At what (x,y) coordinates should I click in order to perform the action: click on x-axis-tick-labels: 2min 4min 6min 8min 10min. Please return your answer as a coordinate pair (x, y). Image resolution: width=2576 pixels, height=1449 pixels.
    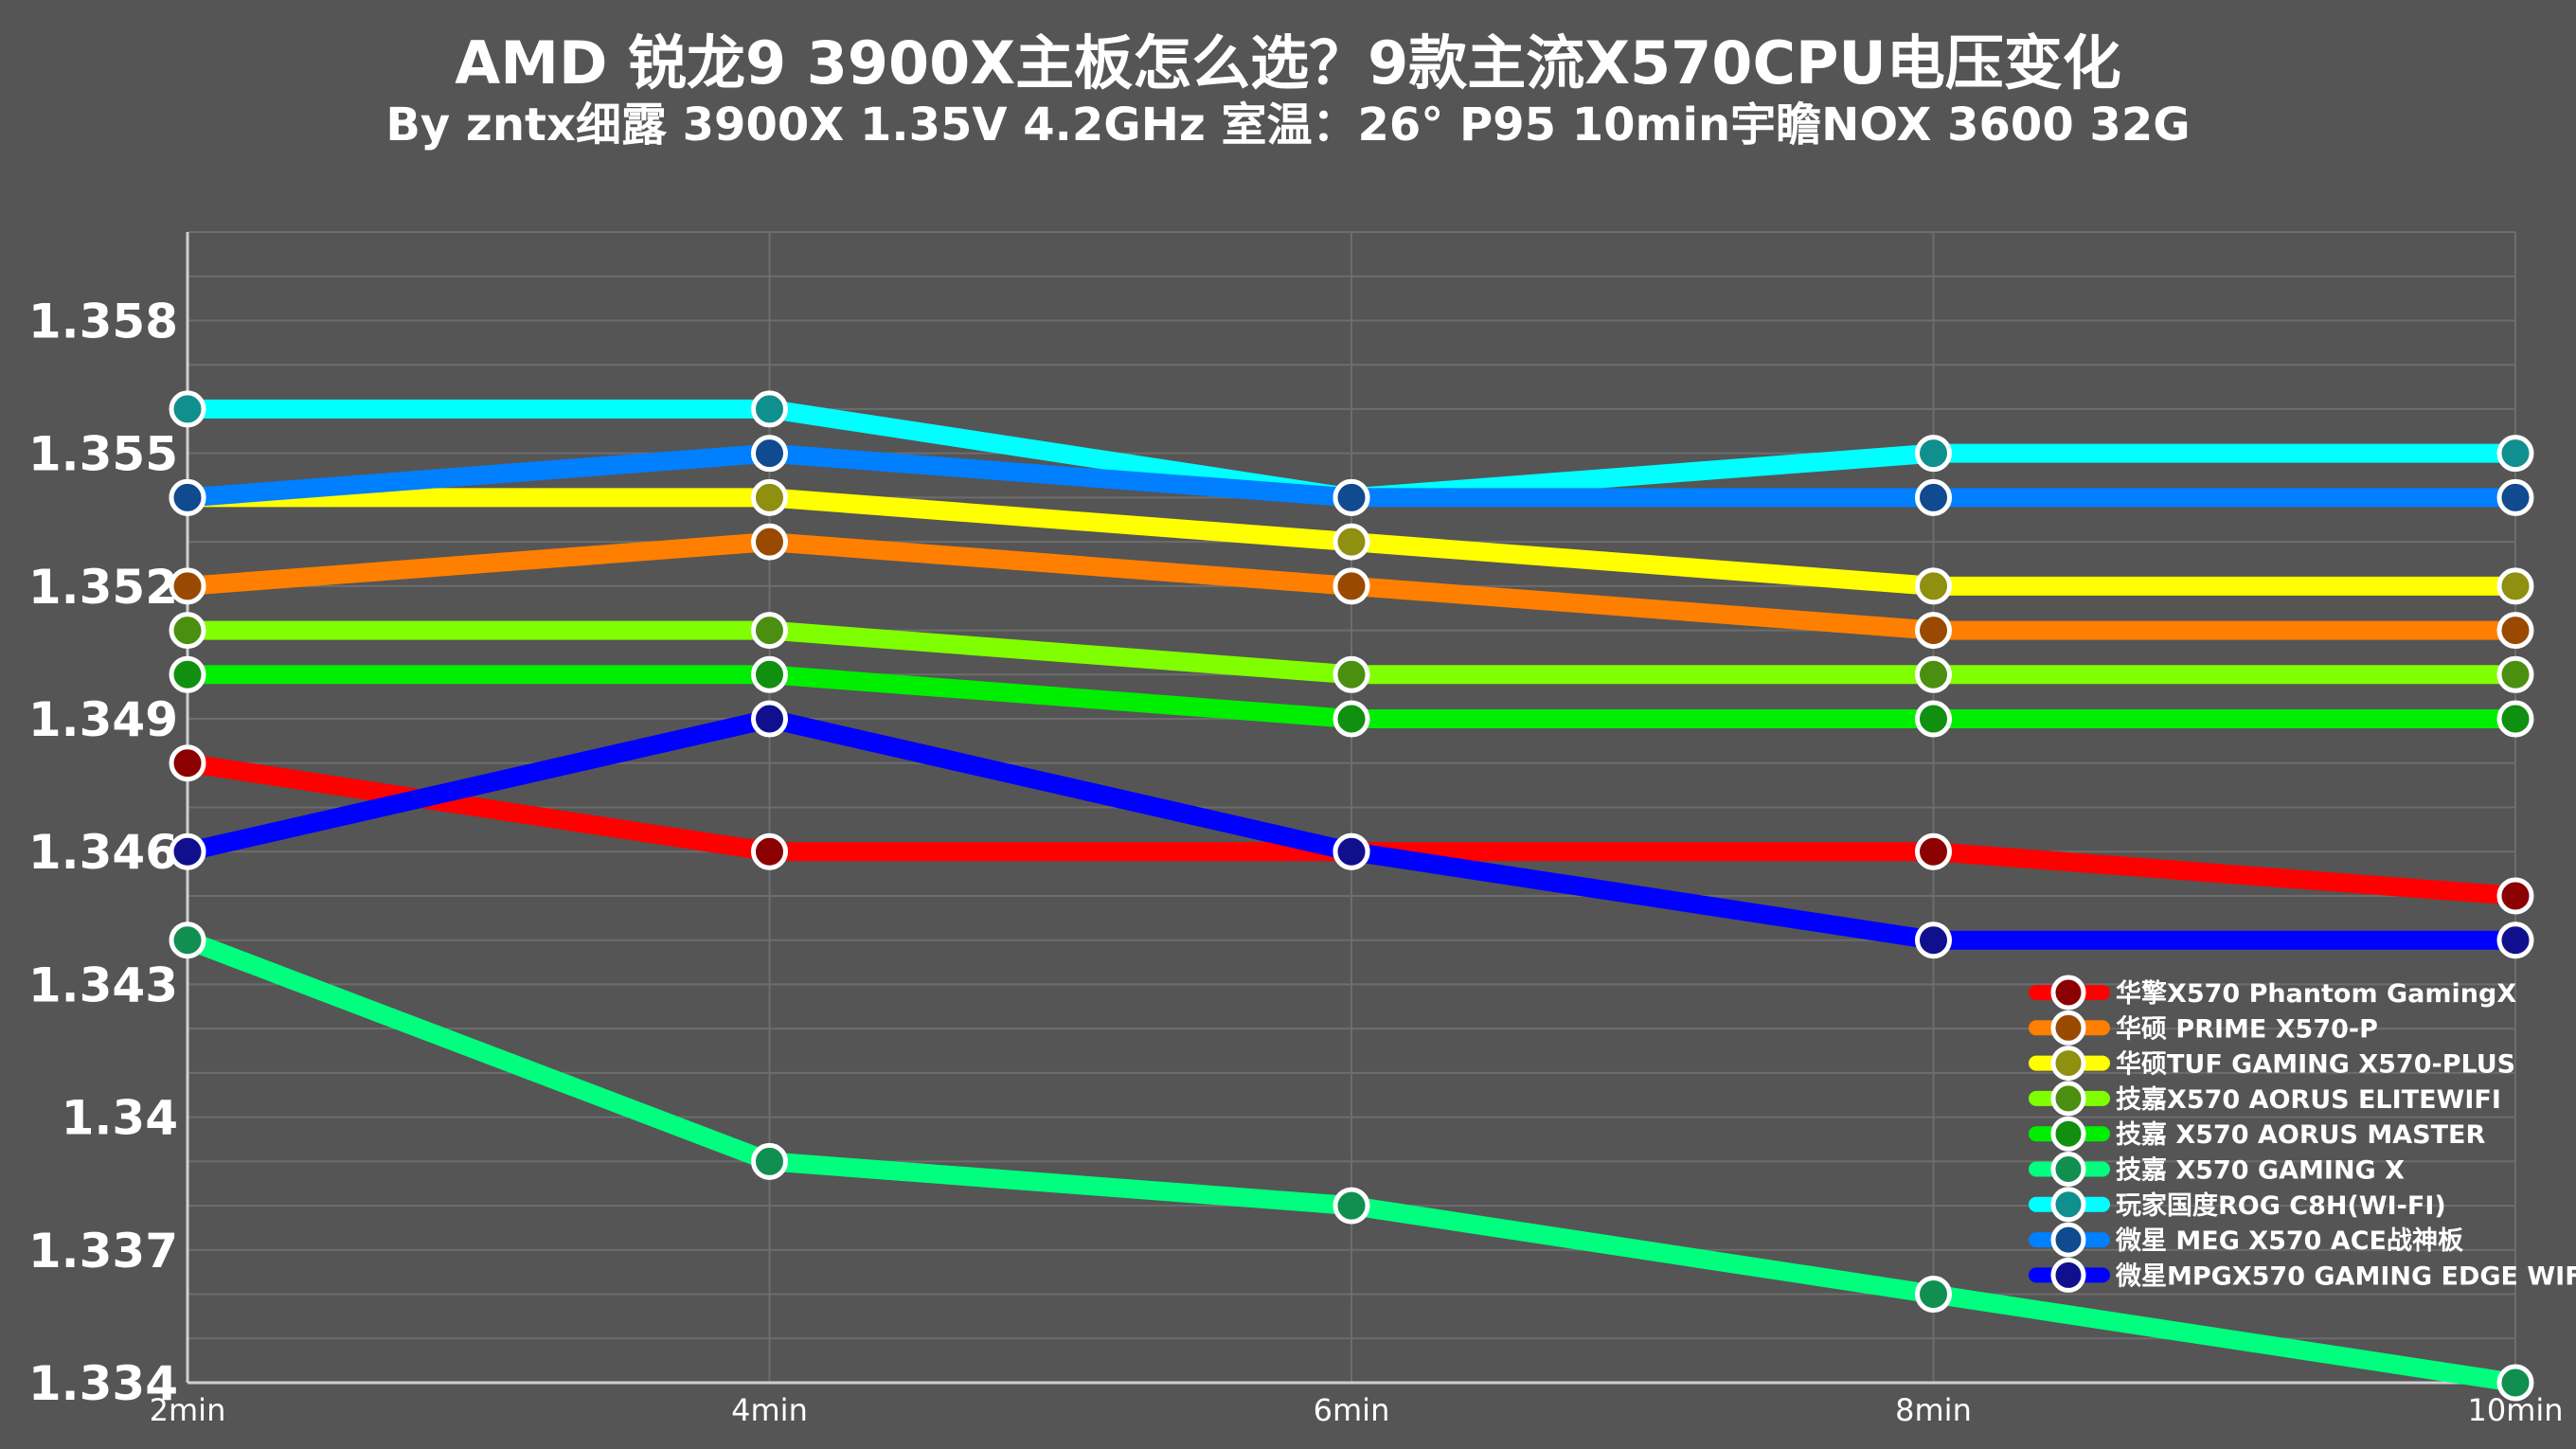
    Looking at the image, I should click on (1357, 1410).